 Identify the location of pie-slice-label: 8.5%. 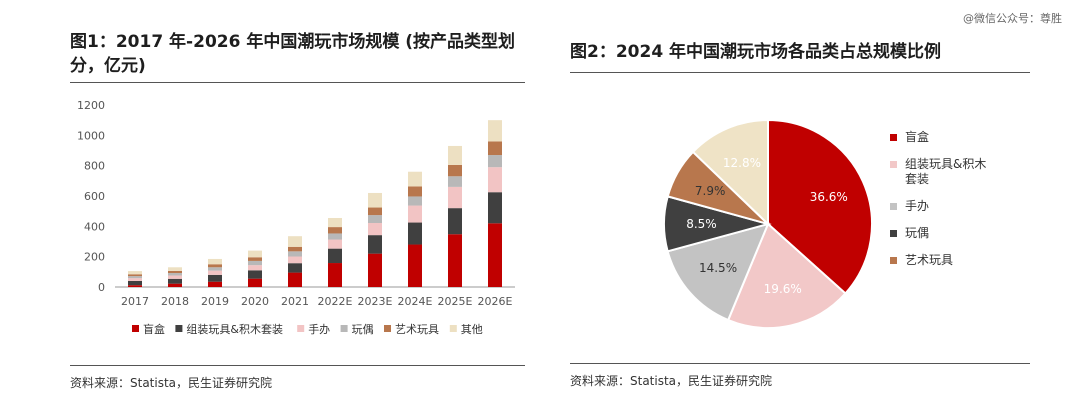
(701, 224).